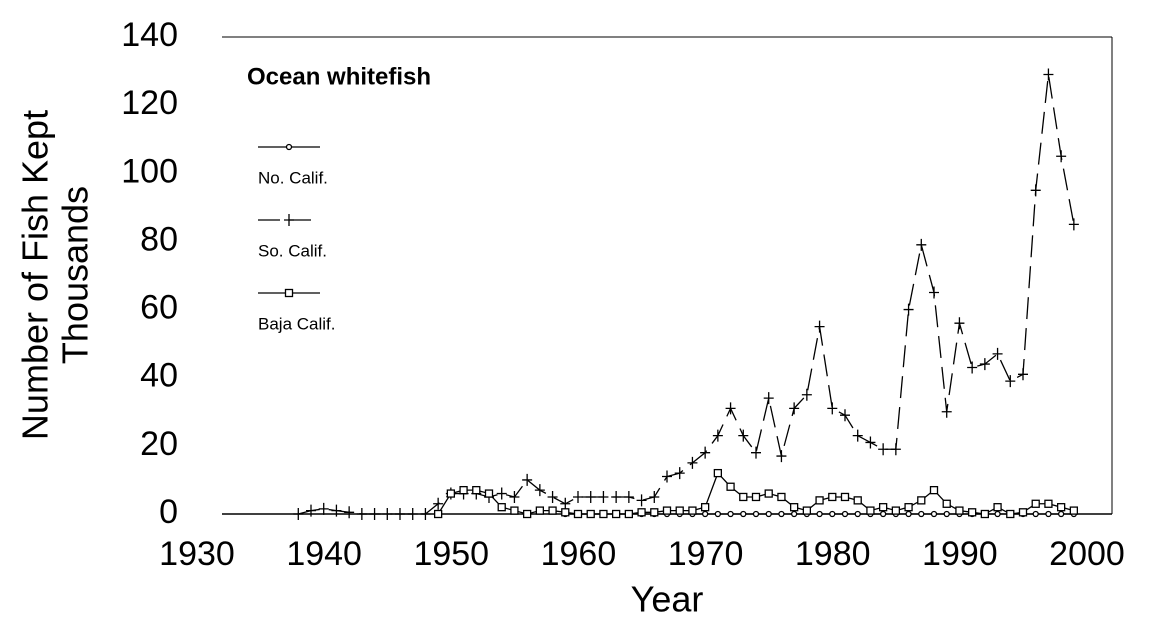 This screenshot has width=1163, height=623. What do you see at coordinates (159, 239) in the screenshot?
I see `y-tick-label: 80` at bounding box center [159, 239].